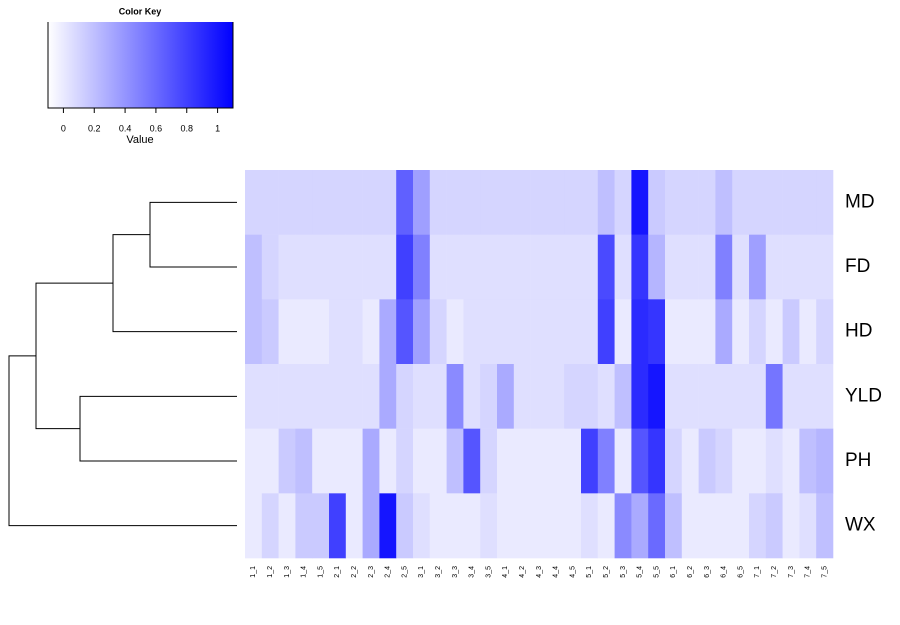 The image size is (900, 625). Describe the element at coordinates (140, 65) in the screenshot. I see `key-gradient` at that location.